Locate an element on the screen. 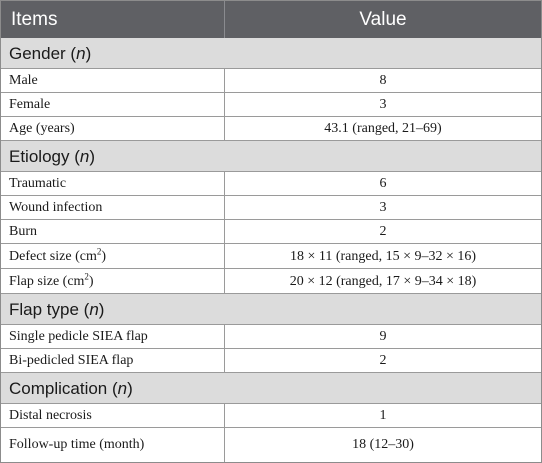 This screenshot has height=463, width=542. section-label: Gender is located at coordinates (37, 53).